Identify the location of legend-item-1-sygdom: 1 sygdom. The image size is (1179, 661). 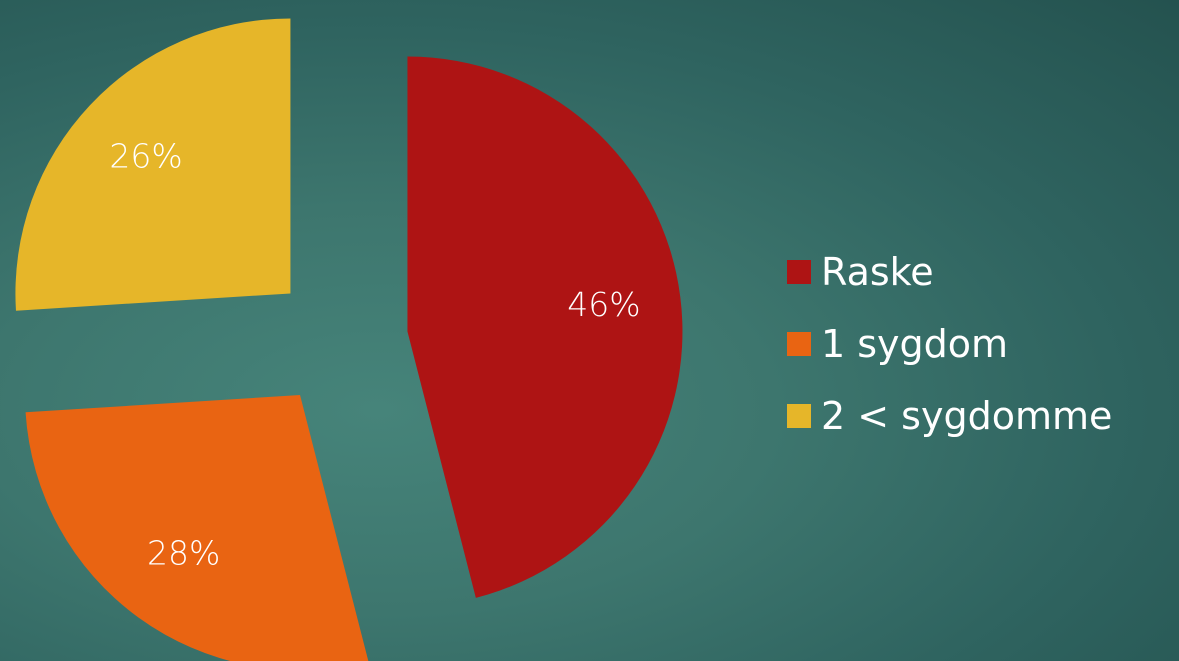
(982, 344).